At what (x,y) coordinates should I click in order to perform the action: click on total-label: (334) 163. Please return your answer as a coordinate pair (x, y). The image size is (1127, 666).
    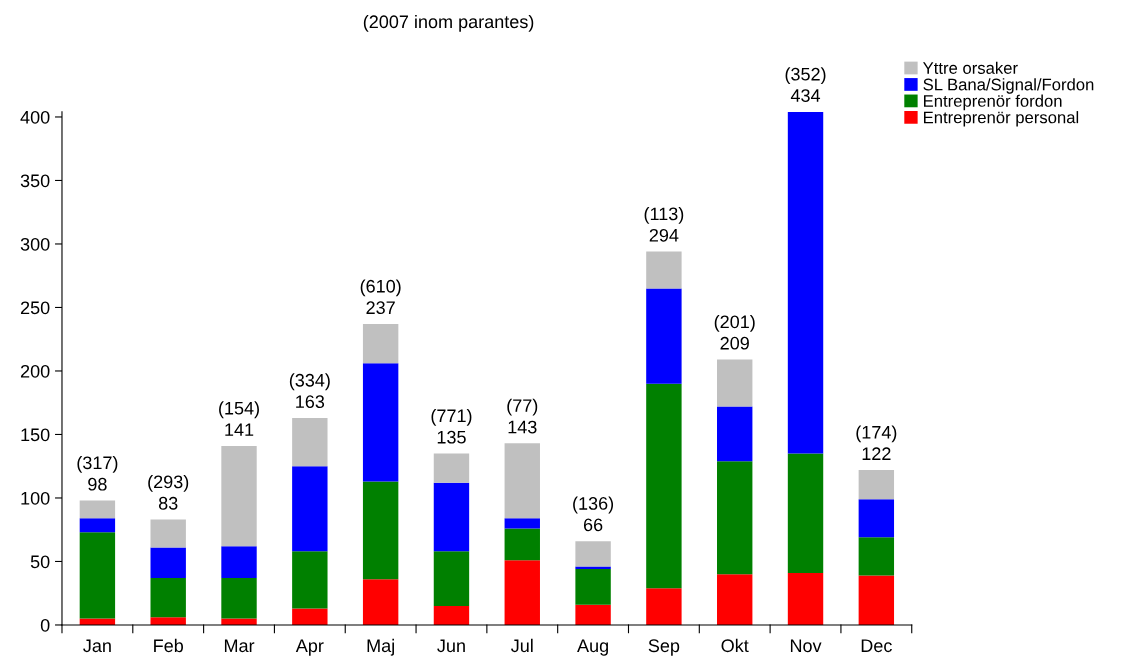
    Looking at the image, I should click on (309, 391).